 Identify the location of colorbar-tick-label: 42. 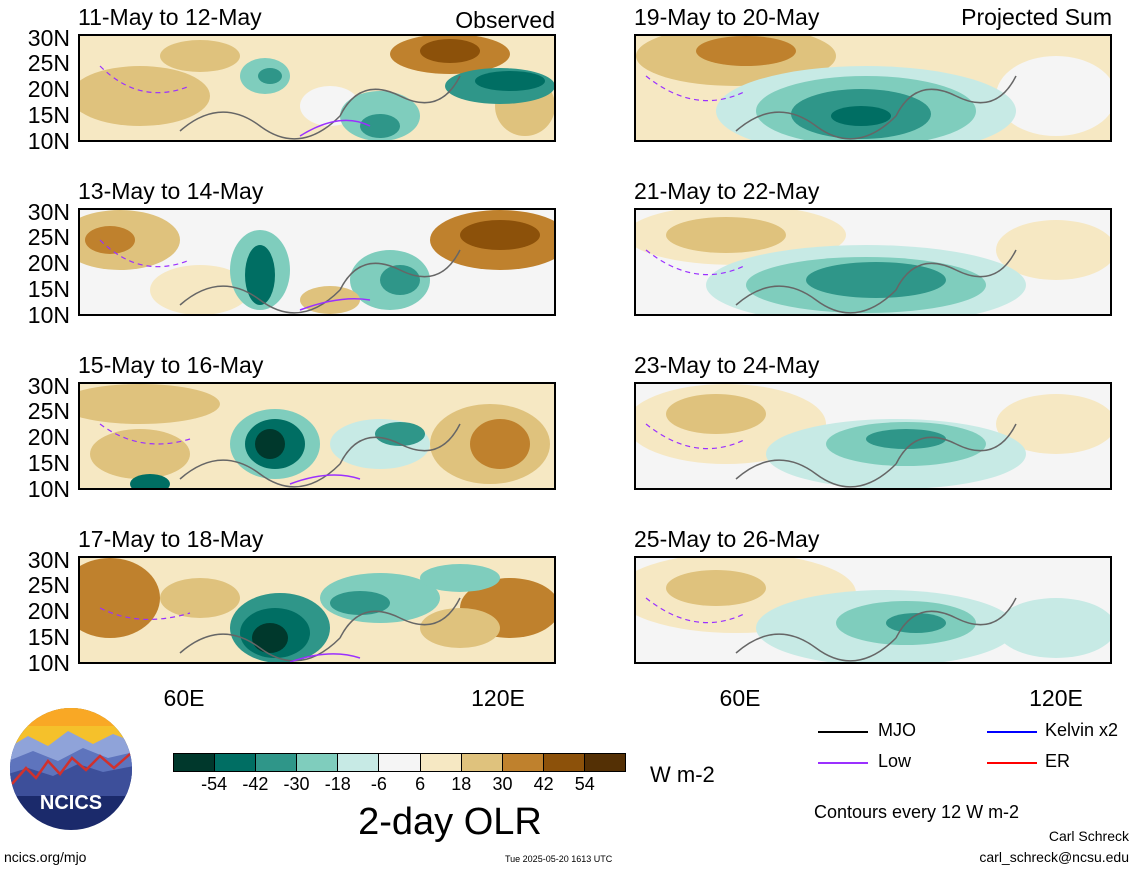
(543, 784).